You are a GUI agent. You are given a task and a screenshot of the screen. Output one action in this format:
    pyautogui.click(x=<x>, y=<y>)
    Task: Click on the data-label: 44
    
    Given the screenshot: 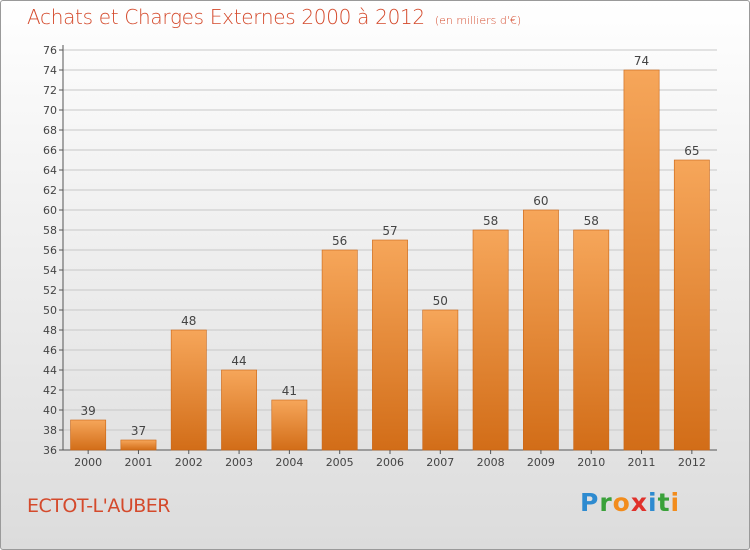 What is the action you would take?
    pyautogui.click(x=238, y=361)
    